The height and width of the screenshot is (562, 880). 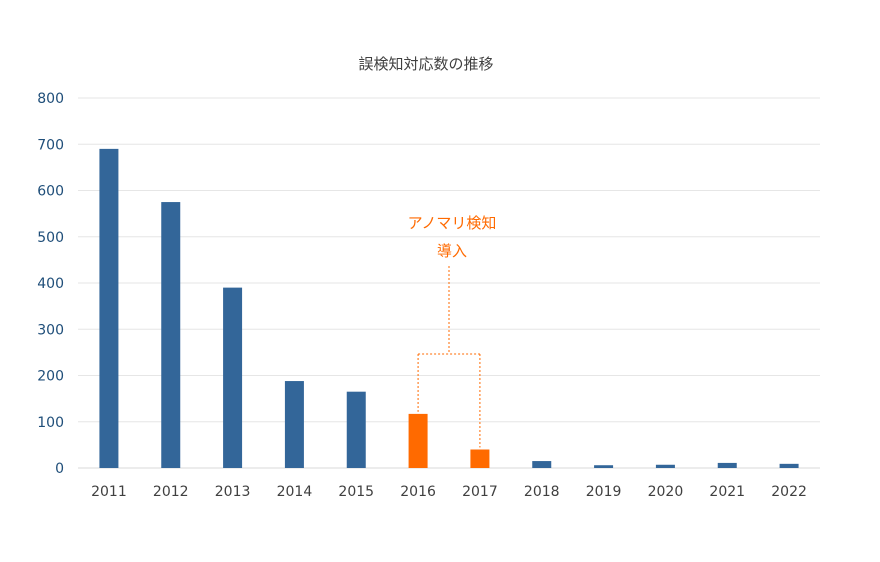 What do you see at coordinates (604, 492) in the screenshot?
I see `x-tick-label: 2019` at bounding box center [604, 492].